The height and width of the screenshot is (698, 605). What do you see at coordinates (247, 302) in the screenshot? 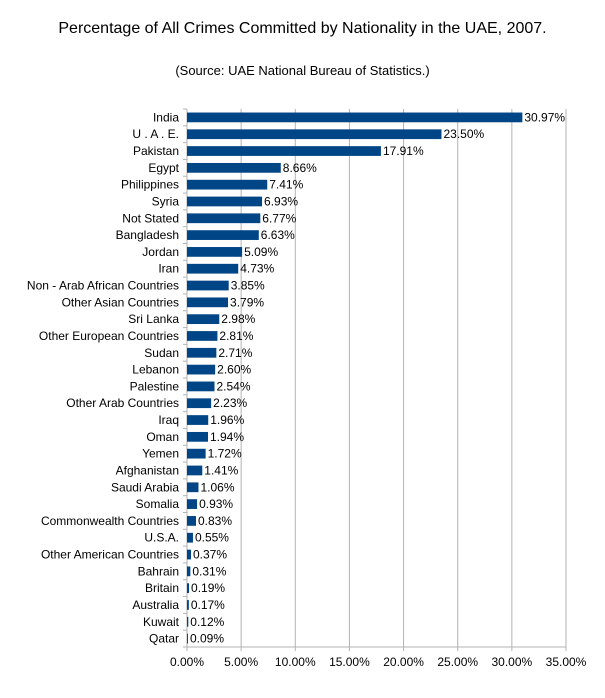
I see `data-label: 3.79%` at bounding box center [247, 302].